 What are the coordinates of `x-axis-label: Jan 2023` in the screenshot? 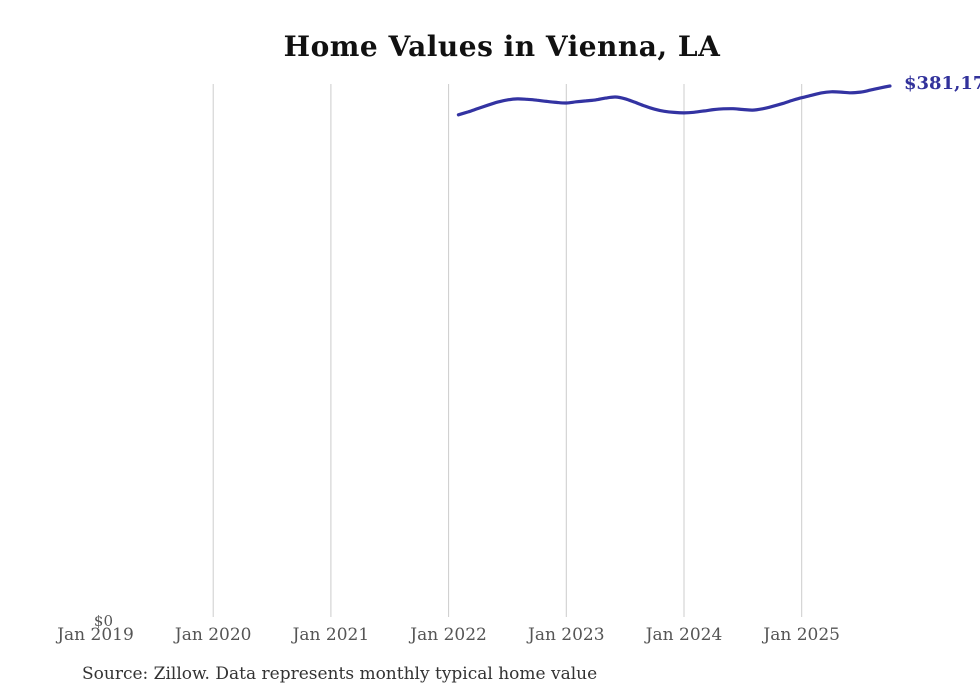 It's located at (565, 635).